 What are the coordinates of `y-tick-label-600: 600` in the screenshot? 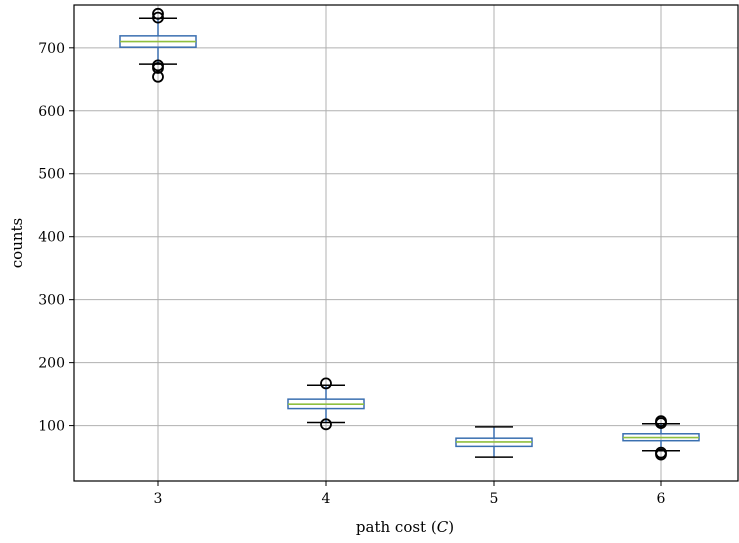 It's located at (51, 112).